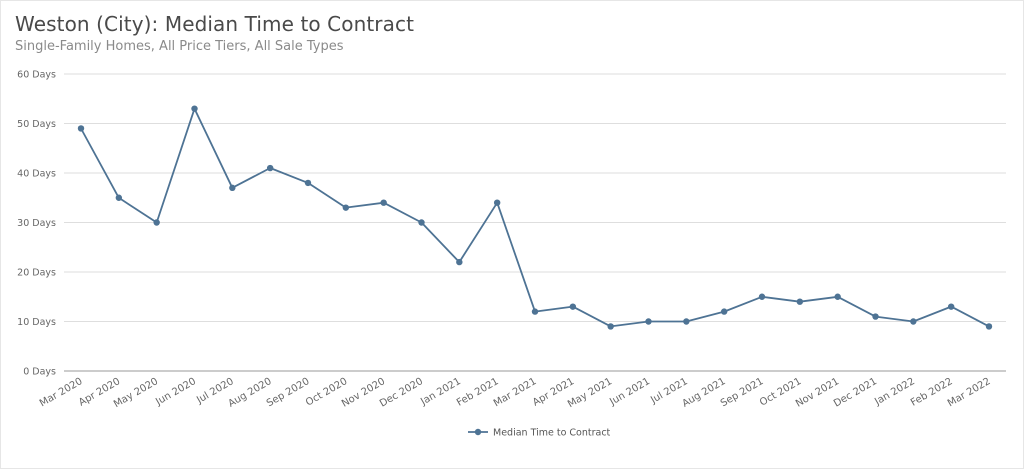  I want to click on x-tick-label: Mar 2020, so click(61, 392).